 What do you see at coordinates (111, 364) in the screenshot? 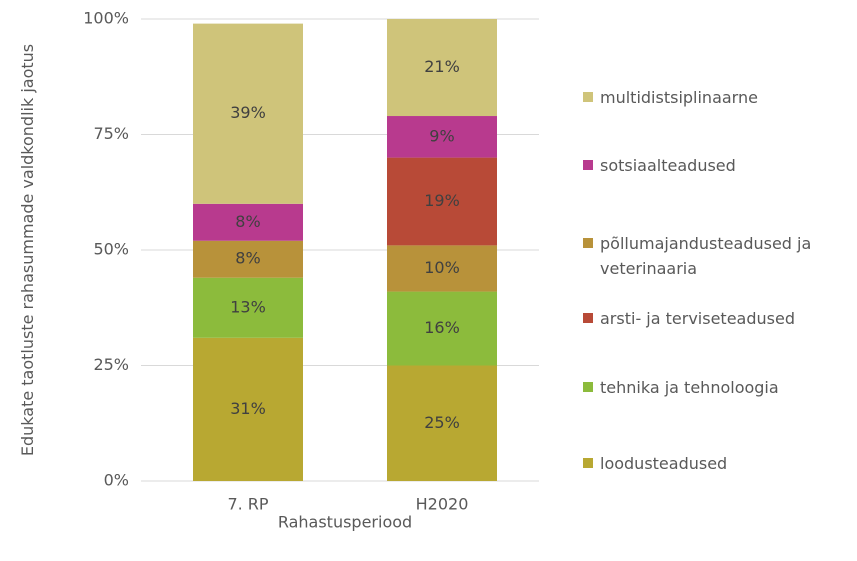
I see `y-tick-label: 25%` at bounding box center [111, 364].